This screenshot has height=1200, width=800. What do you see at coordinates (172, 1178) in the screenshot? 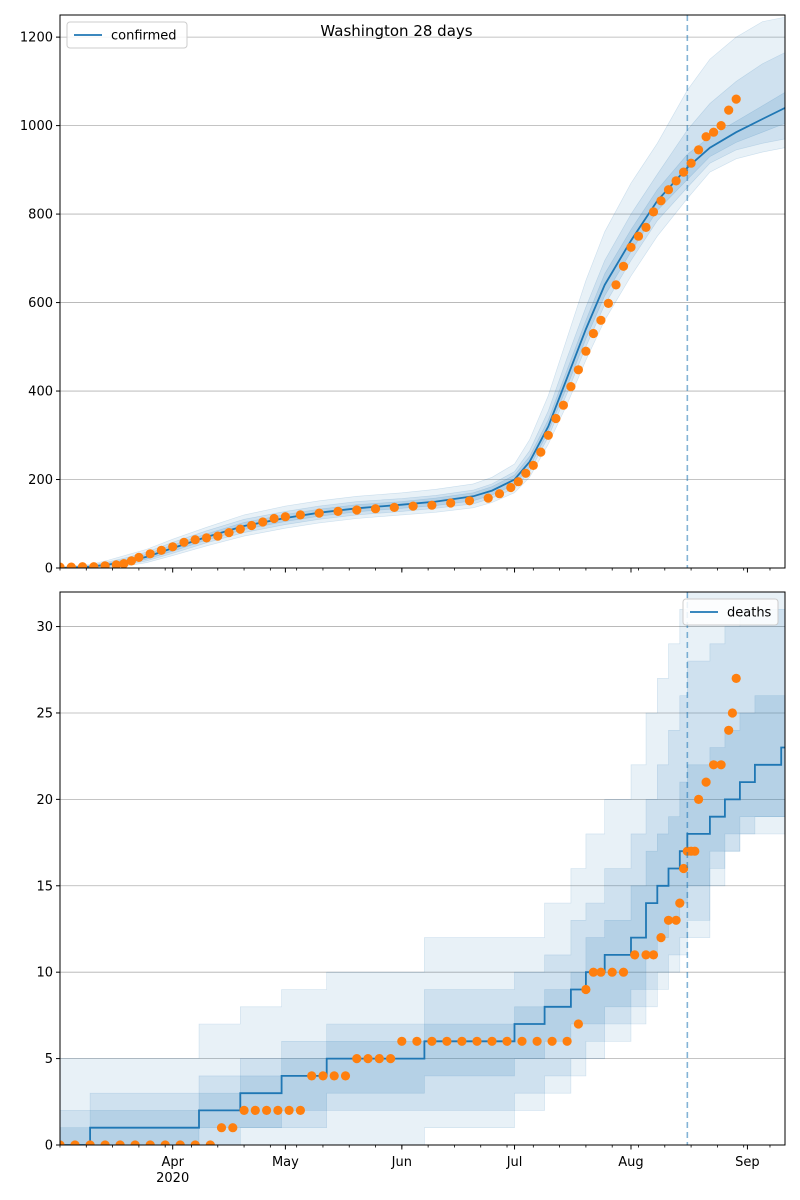
I see `x-tick-sublabel-0: 2020` at bounding box center [172, 1178].